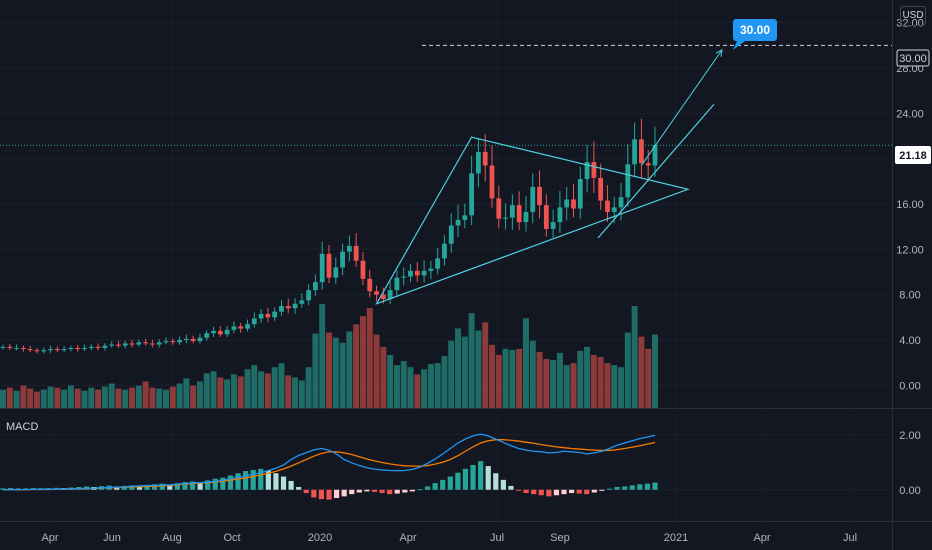  I want to click on target-axis-value: 30.00, so click(913, 59).